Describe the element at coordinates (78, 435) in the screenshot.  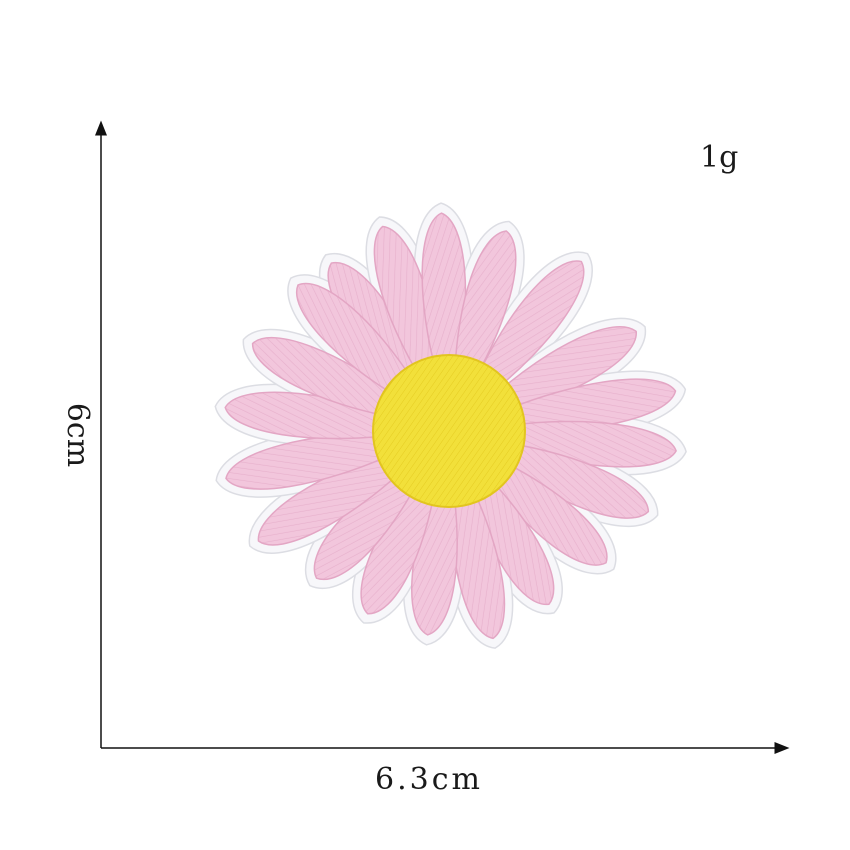
I see `height-label: 6cm` at that location.